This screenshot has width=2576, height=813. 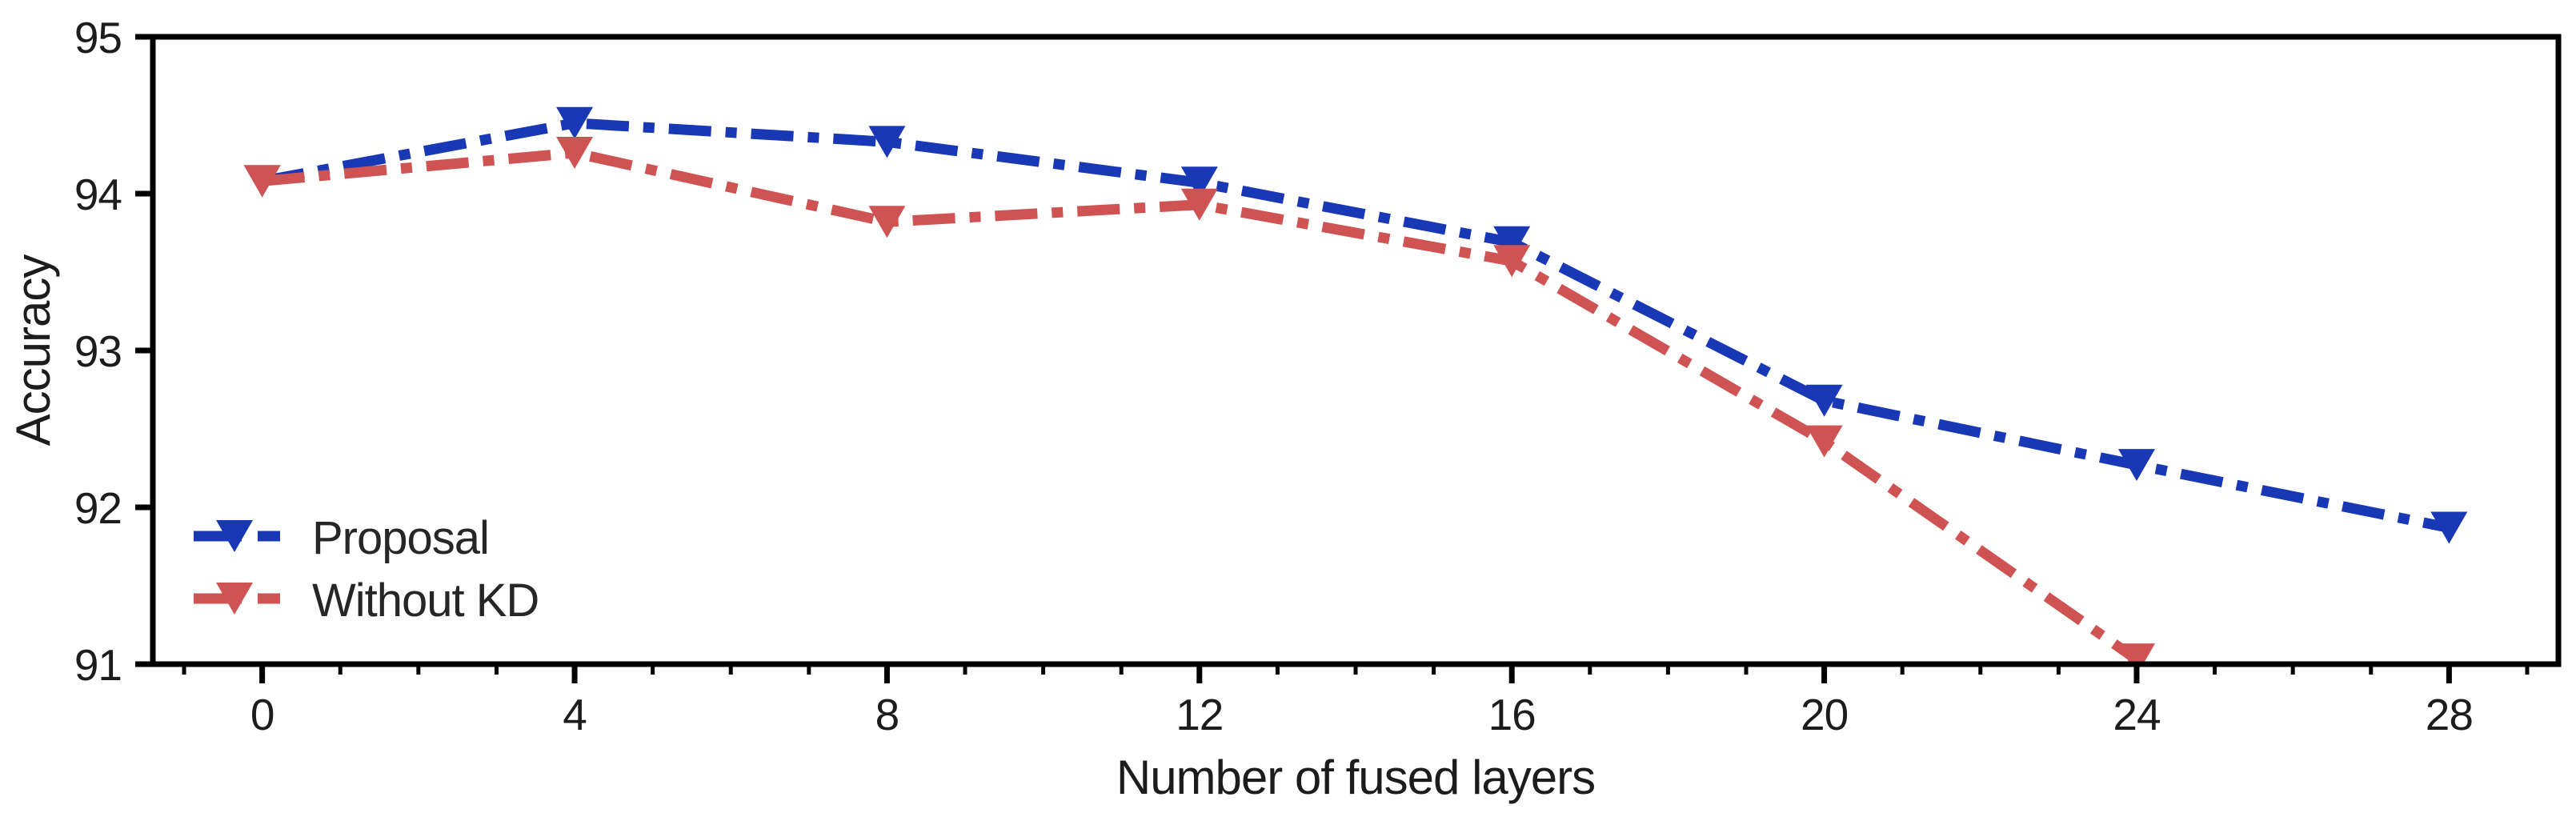 What do you see at coordinates (98, 351) in the screenshot?
I see `y-tick-label-93: 93` at bounding box center [98, 351].